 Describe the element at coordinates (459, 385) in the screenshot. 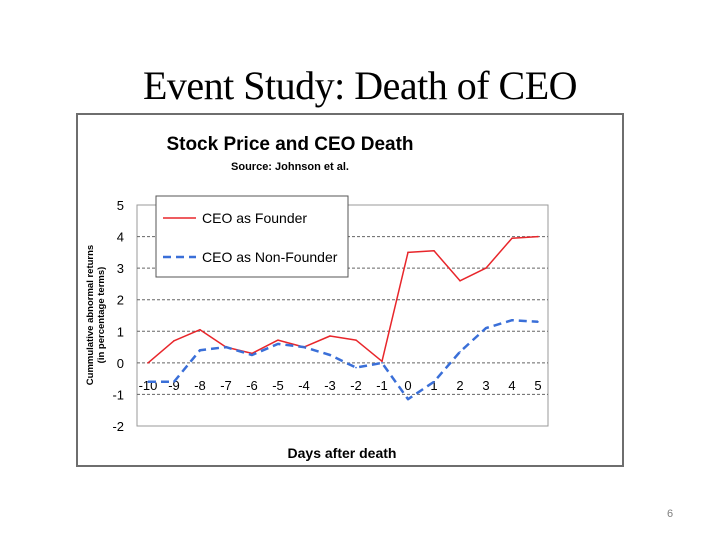

I see `x-tick-label: 2` at that location.